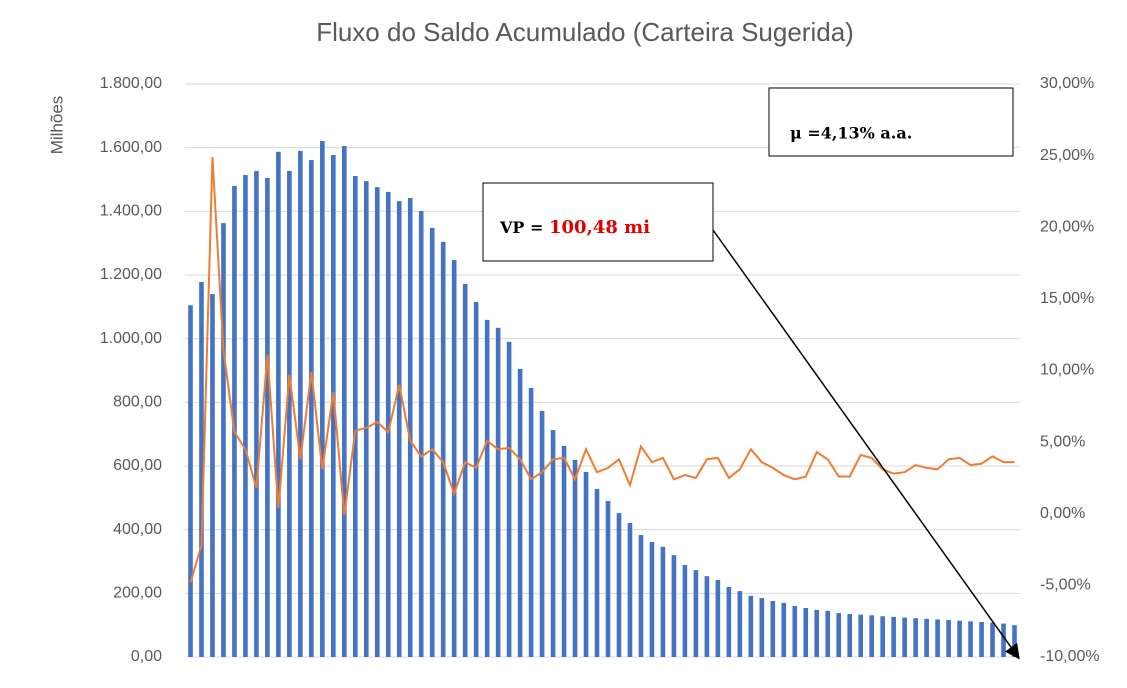  I want to click on y2-tick-label: 10,00%, so click(1067, 370).